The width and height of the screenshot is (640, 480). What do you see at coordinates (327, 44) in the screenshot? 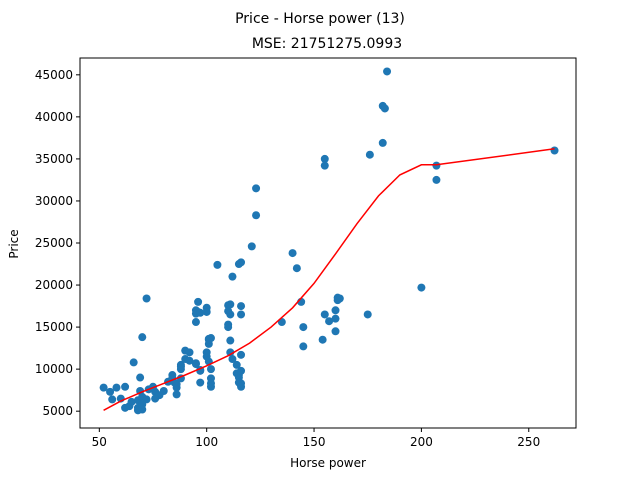
I see `chart-subtitle: MSE: 21751275.0993` at bounding box center [327, 44].